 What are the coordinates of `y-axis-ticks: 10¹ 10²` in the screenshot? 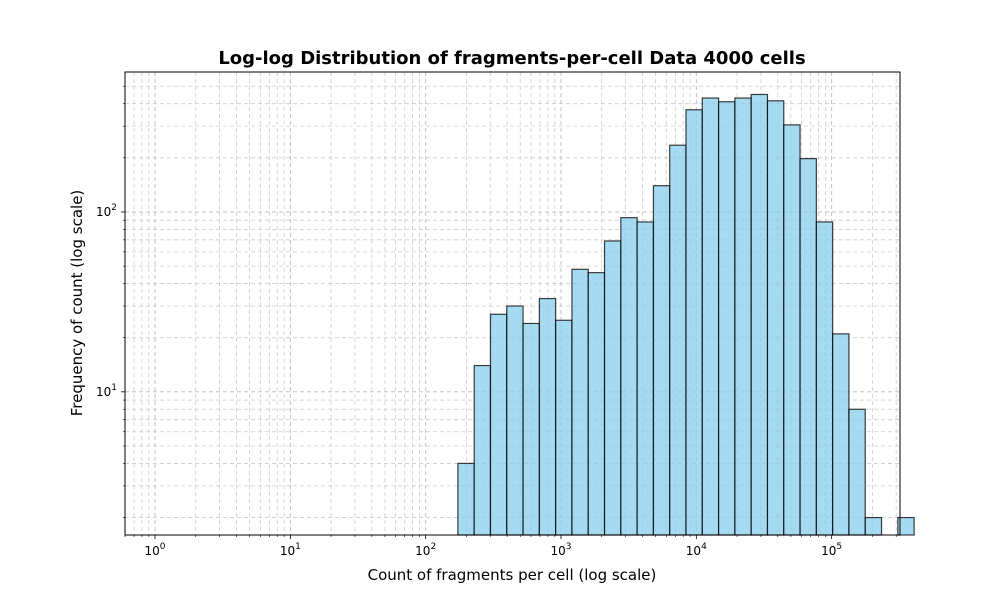 It's located at (110, 301).